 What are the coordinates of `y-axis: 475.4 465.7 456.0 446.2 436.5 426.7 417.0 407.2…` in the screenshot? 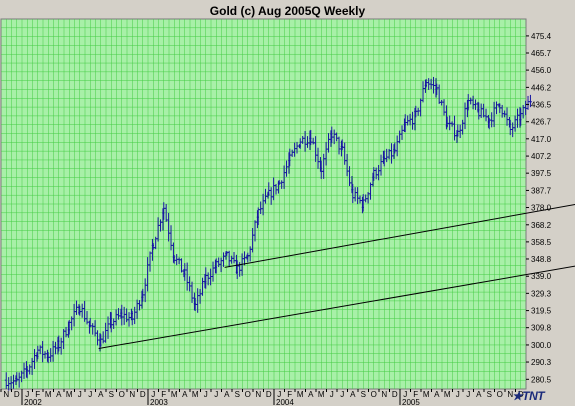 It's located at (539, 208).